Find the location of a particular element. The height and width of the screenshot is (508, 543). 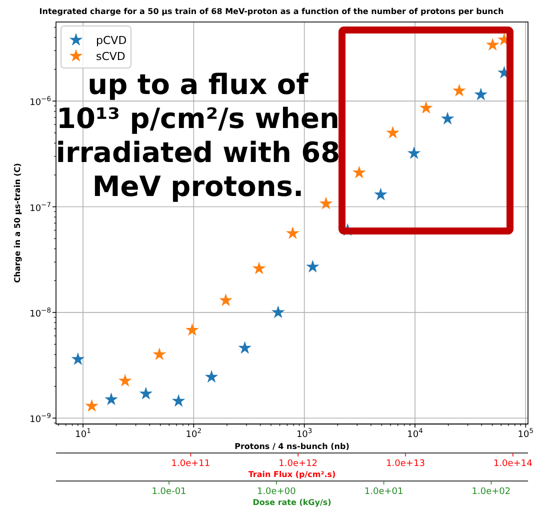

text: Dose rate (kGy/s) is located at coordinates (292, 502).